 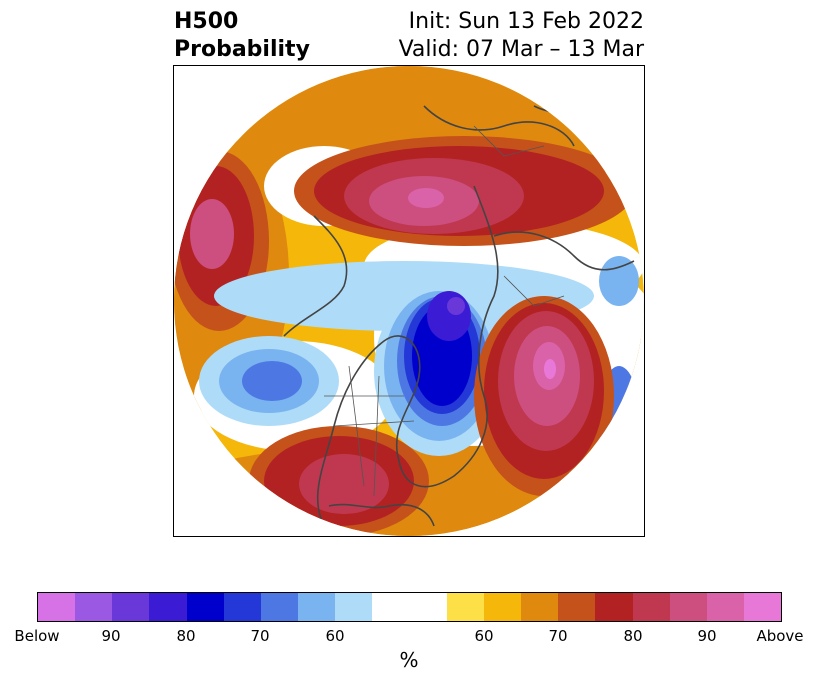 I want to click on init-date: Init: Sun 13 Feb 2022, so click(x=526, y=21).